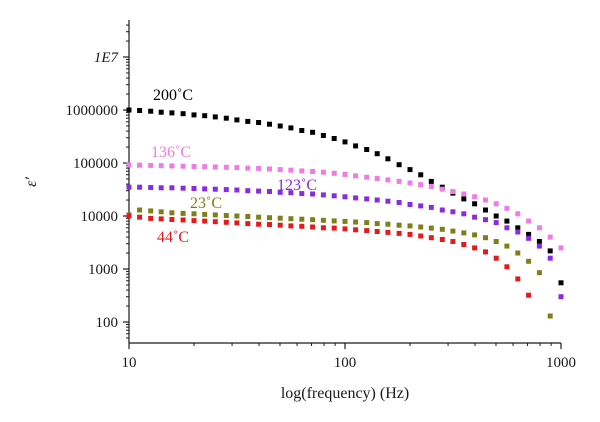 This screenshot has width=600, height=422. What do you see at coordinates (171, 152) in the screenshot?
I see `series-annotation: 136˚C` at bounding box center [171, 152].